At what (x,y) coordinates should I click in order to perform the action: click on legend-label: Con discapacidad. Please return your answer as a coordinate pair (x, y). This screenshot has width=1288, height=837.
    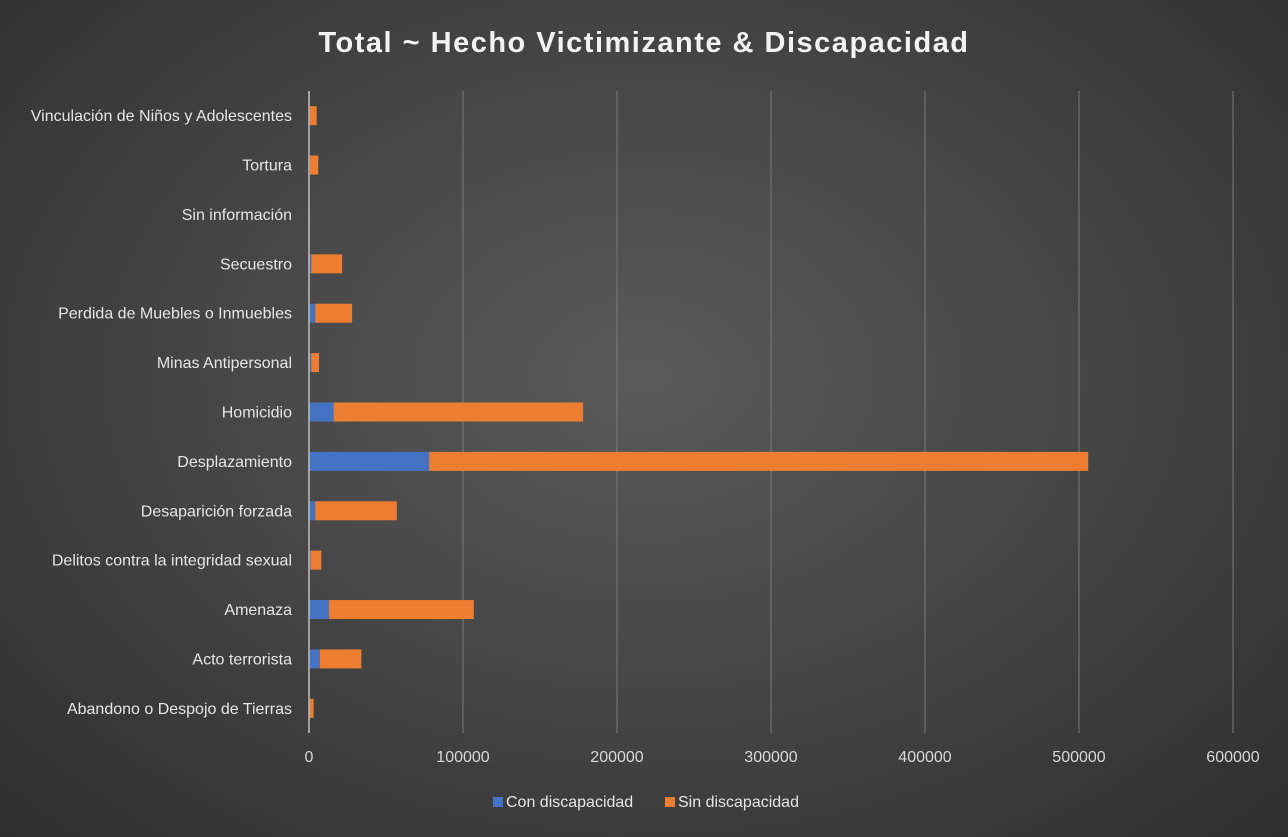
    Looking at the image, I should click on (569, 802).